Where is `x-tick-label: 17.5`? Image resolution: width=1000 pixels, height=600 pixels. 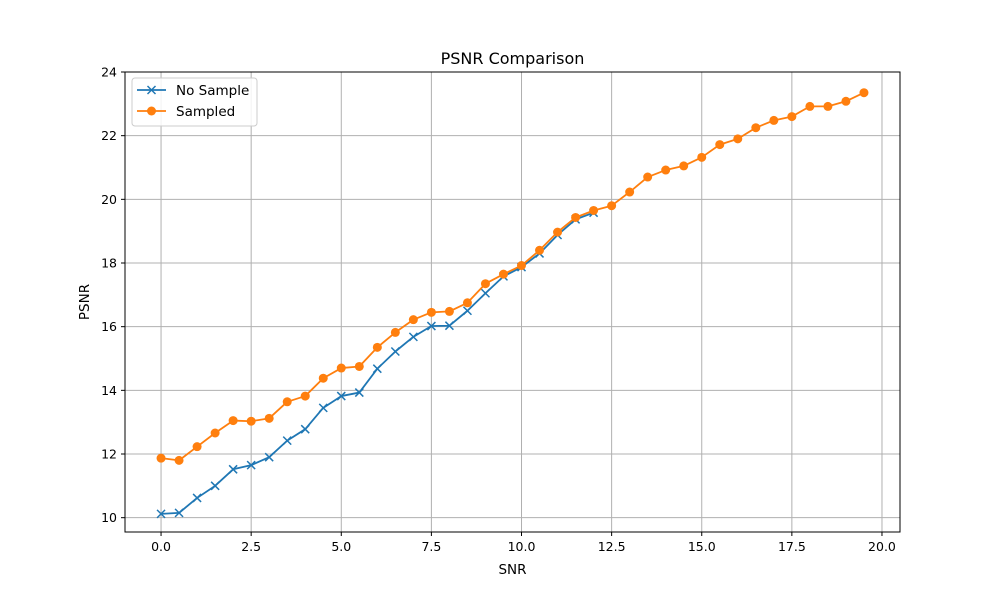
x-tick-label: 17.5 is located at coordinates (792, 546).